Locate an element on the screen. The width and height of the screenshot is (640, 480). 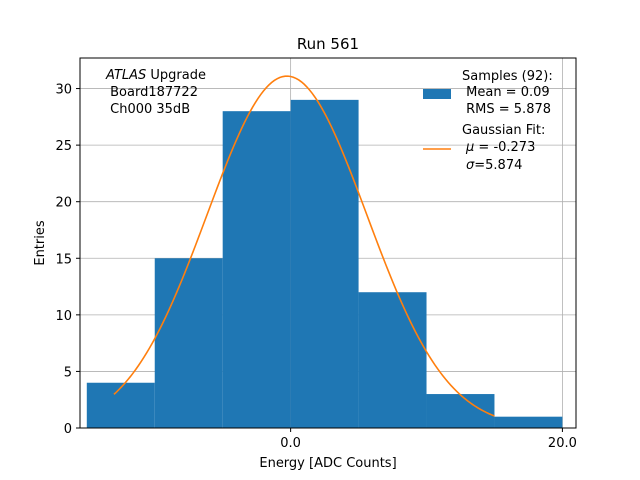
atlas-label: ATLAS is located at coordinates (125, 75).